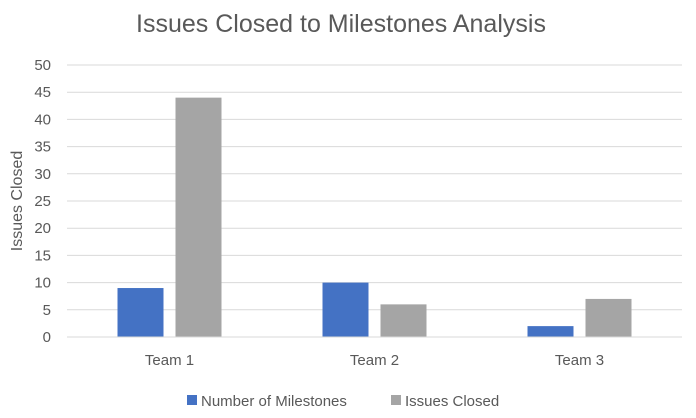  What do you see at coordinates (42, 119) in the screenshot?
I see `y-tick-label: 40` at bounding box center [42, 119].